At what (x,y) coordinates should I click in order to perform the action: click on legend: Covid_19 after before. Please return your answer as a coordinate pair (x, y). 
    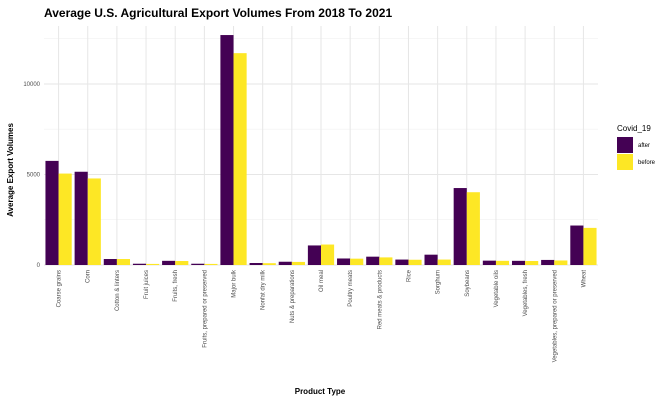
    Looking at the image, I should click on (636, 147).